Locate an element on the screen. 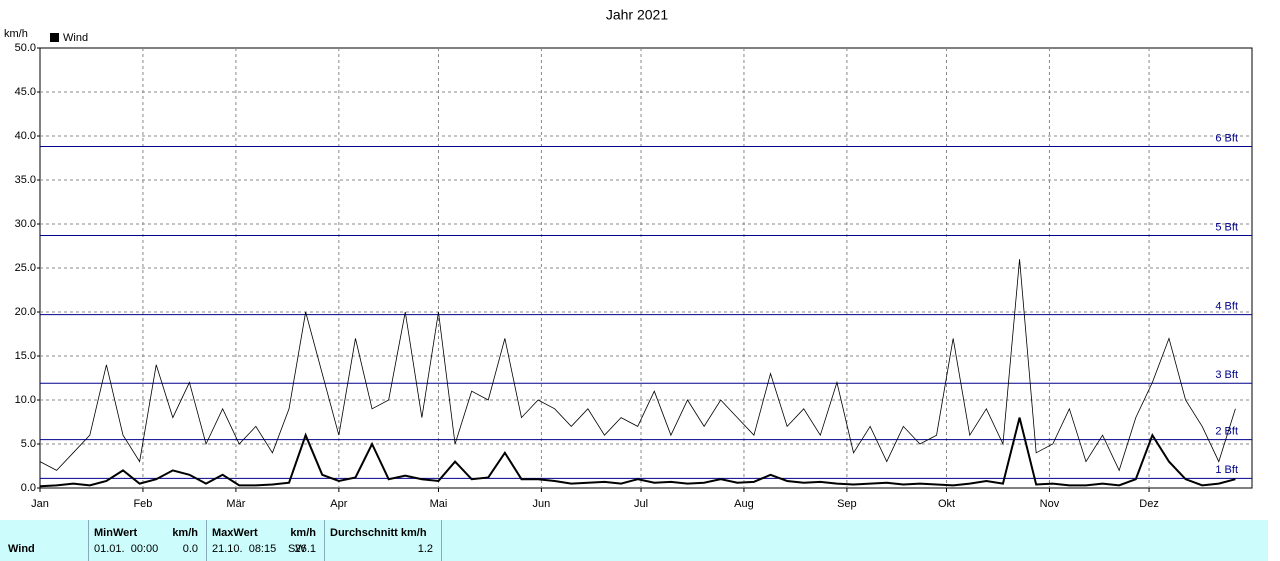  cell: SW is located at coordinates (297, 549).